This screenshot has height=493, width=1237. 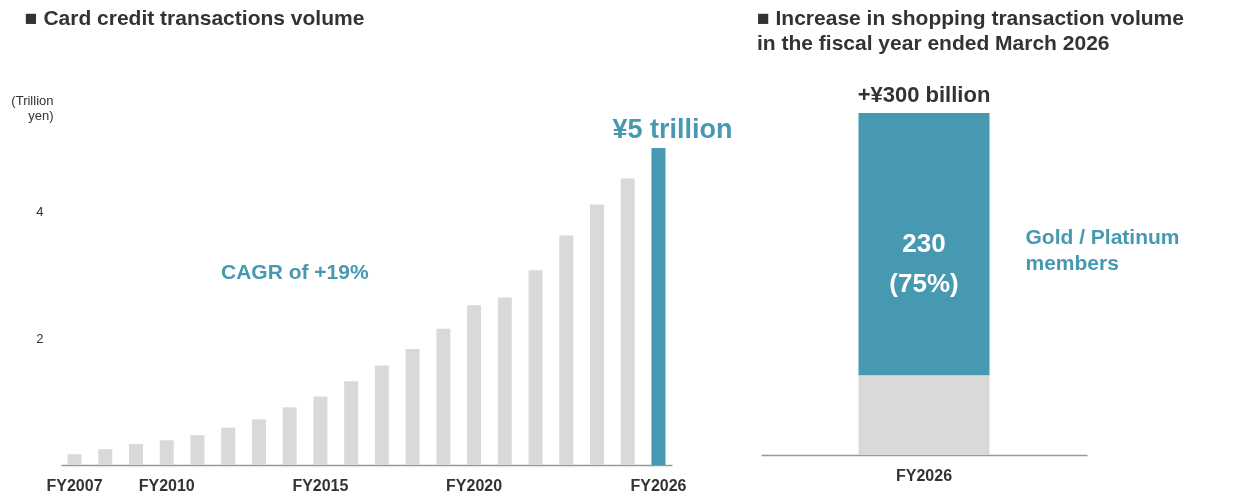 What do you see at coordinates (320, 484) in the screenshot?
I see `x-tick-label: FY2015` at bounding box center [320, 484].